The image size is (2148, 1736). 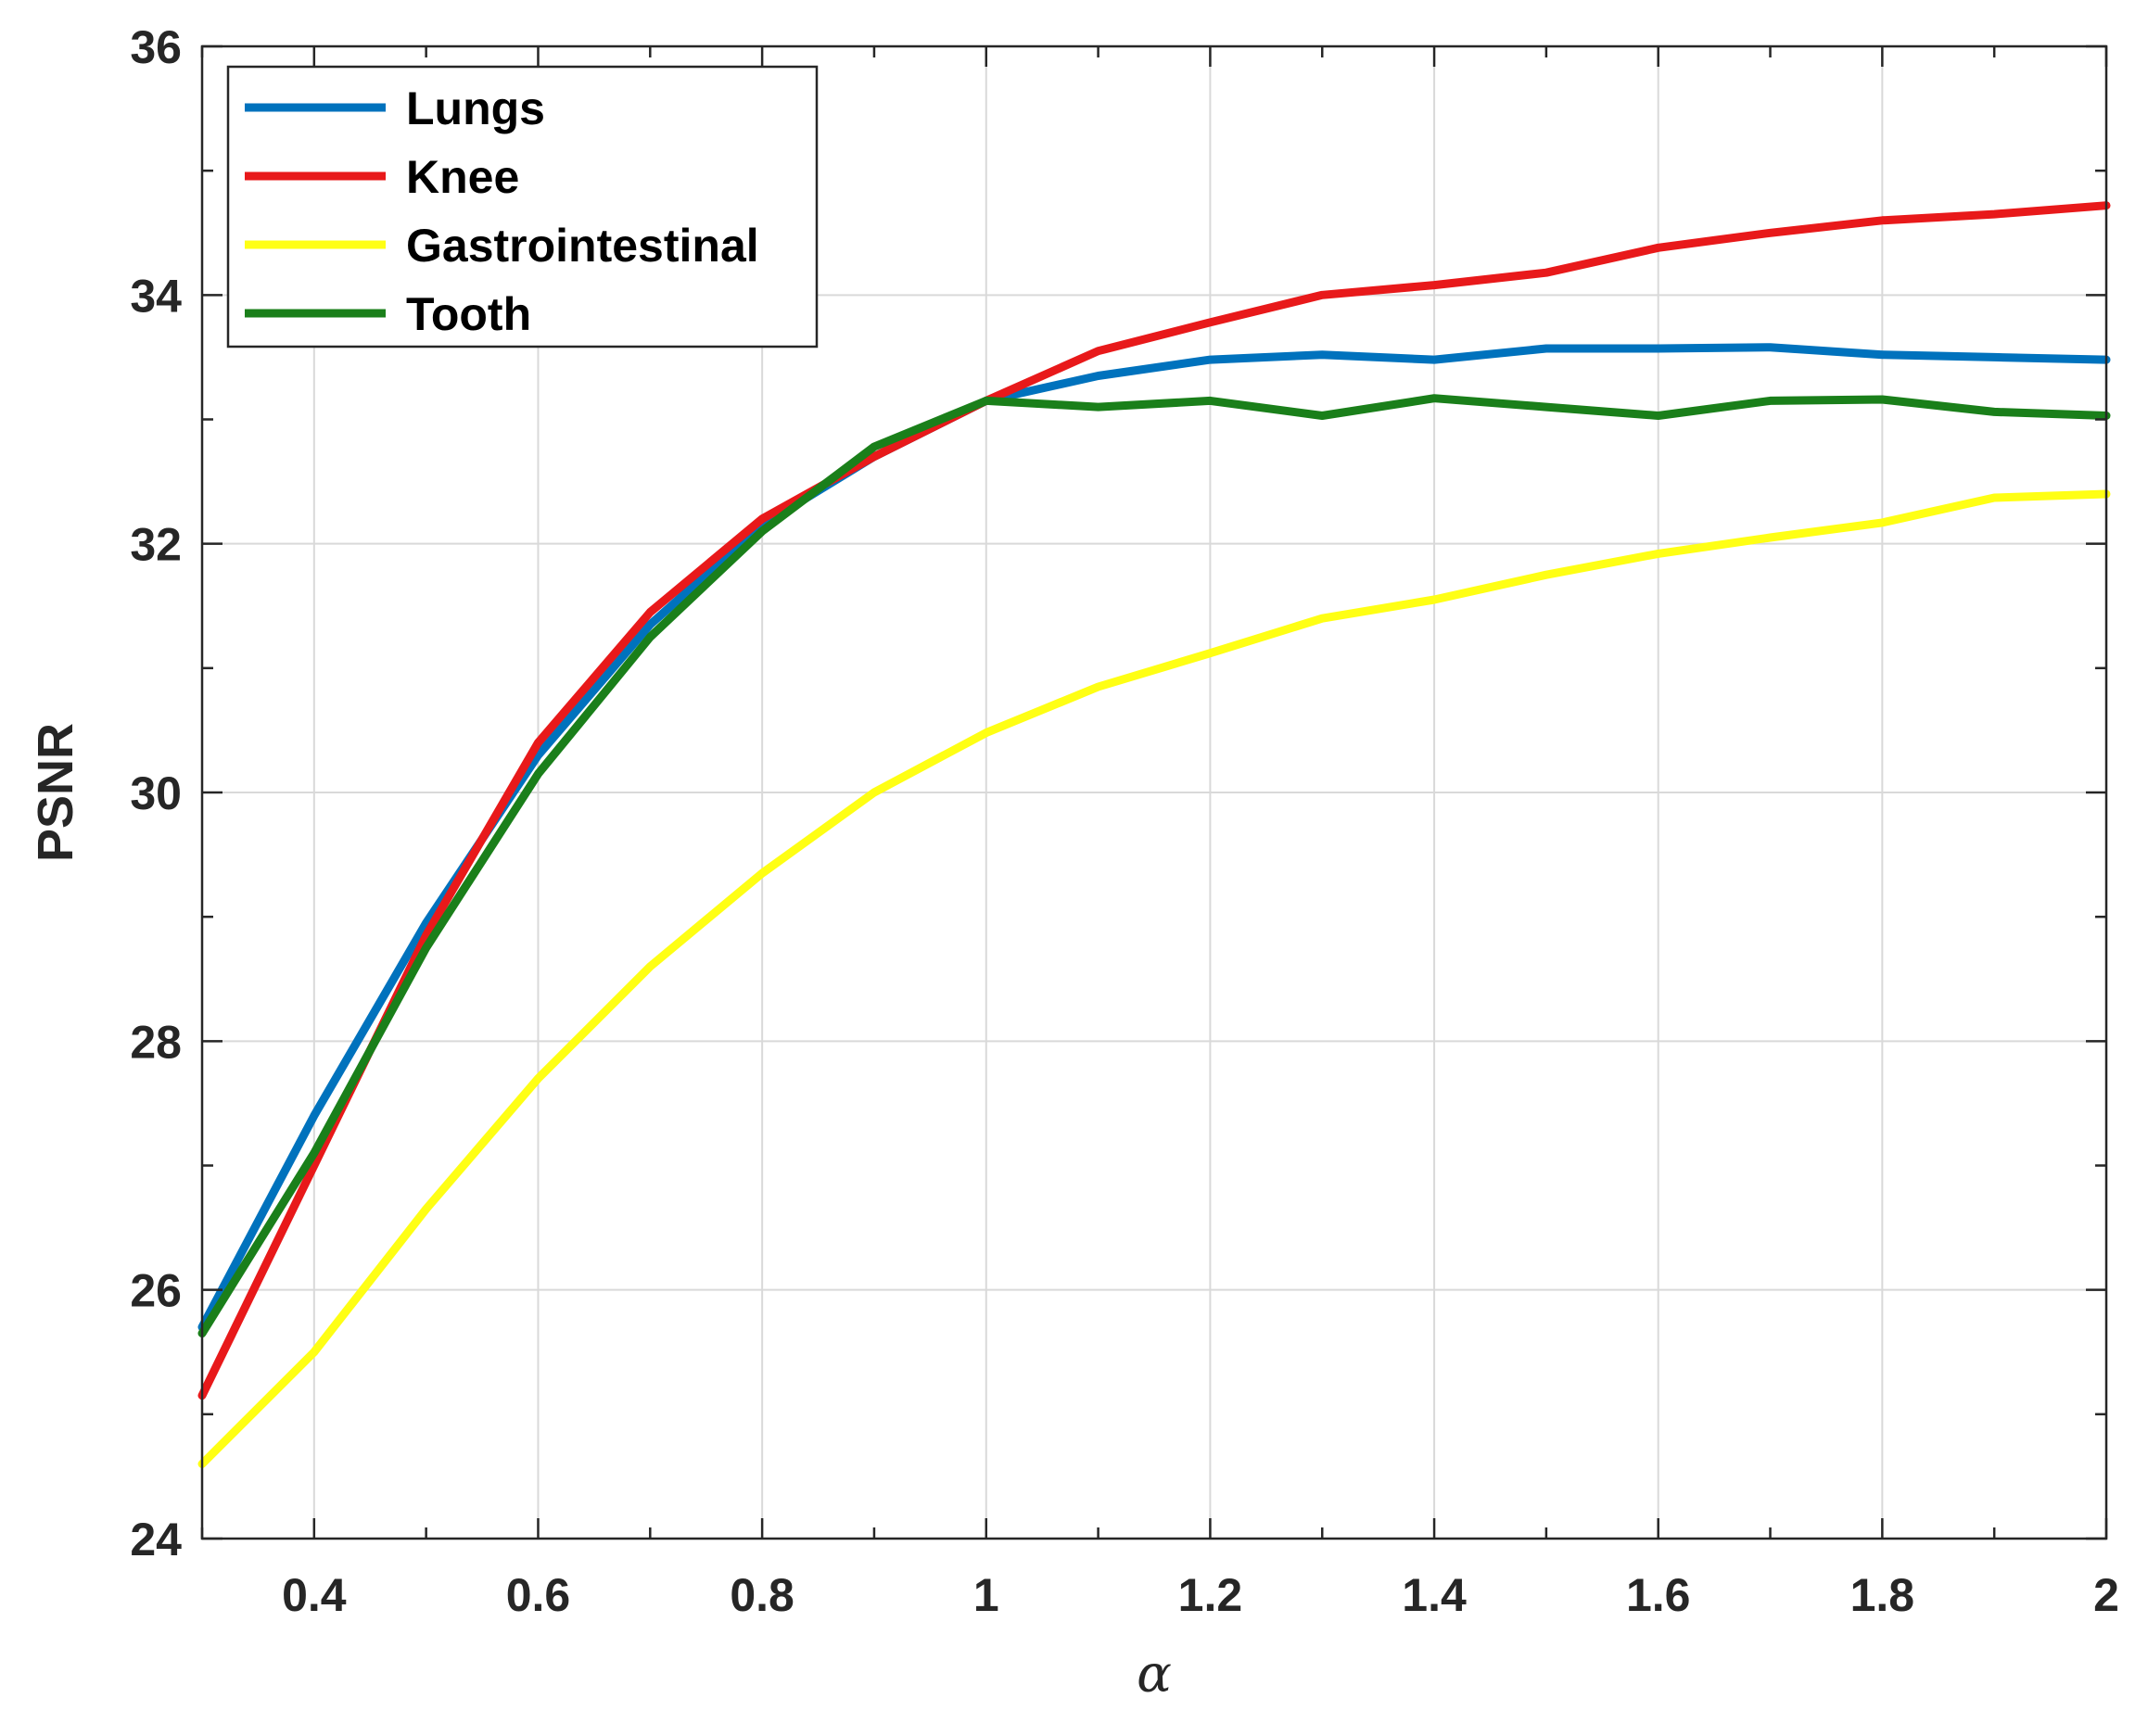 I want to click on x-tick-label: 1.4, so click(x=1434, y=1595).